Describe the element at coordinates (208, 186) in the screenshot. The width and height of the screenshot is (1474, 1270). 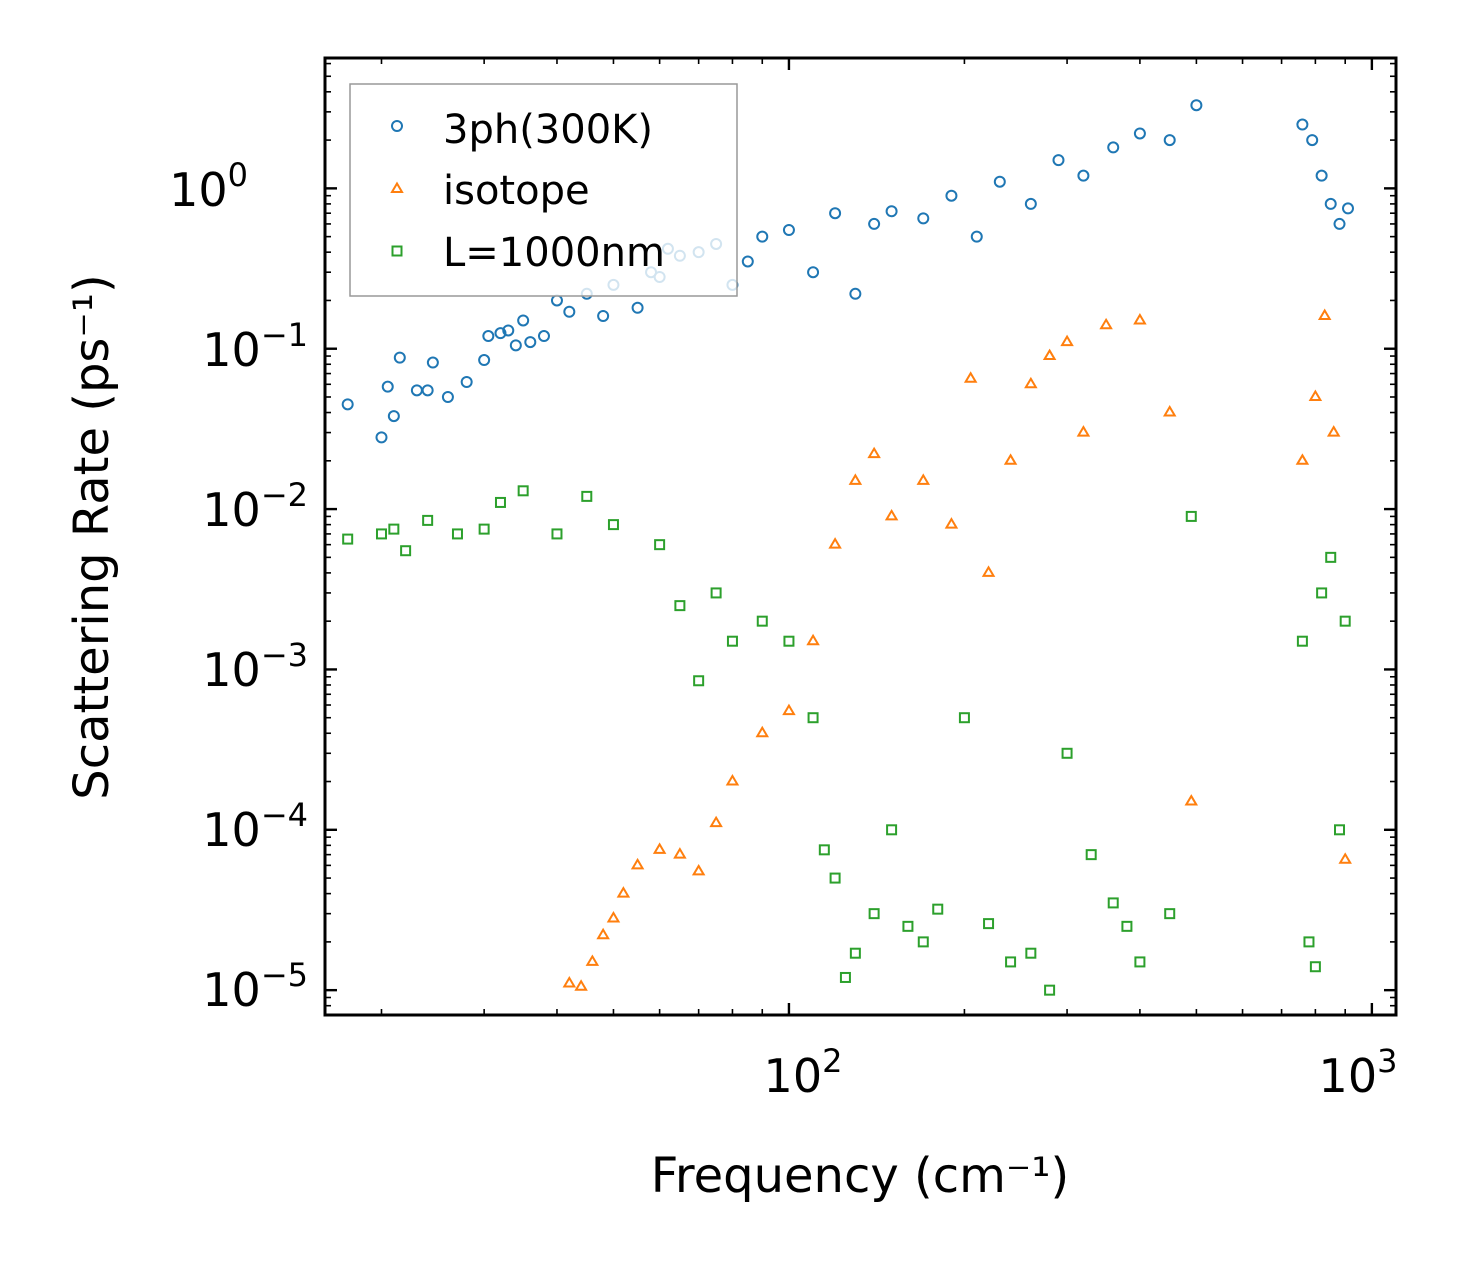
I see `y-tick-label: 10⁰` at that location.